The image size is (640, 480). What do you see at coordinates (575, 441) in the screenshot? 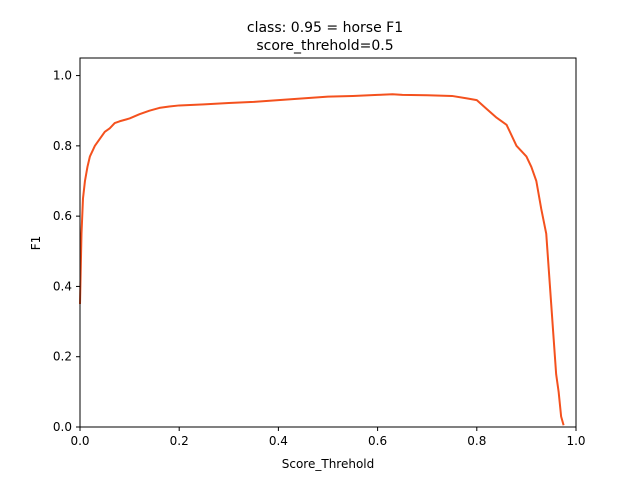
I see `x-tick-label: 1.0` at bounding box center [575, 441].